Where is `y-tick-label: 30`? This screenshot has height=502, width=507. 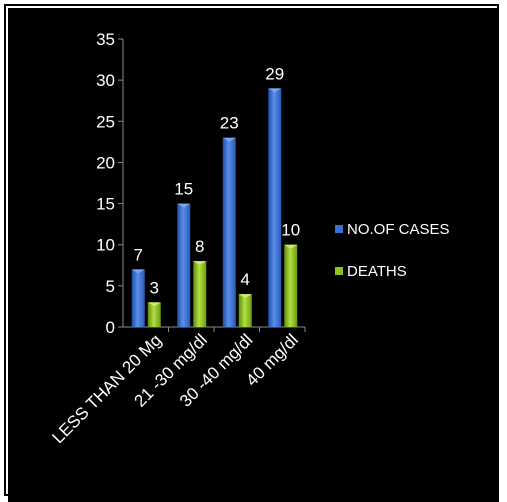 y-tick-label: 30 is located at coordinates (105, 80).